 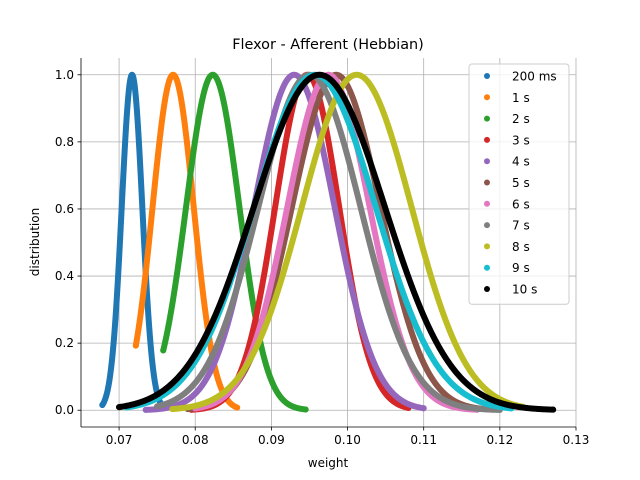 I want to click on legend-frame, so click(x=519, y=184).